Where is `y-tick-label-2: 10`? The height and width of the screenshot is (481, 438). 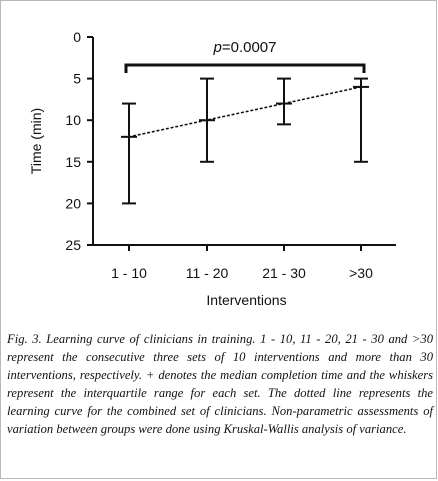
y-tick-label-2: 10 is located at coordinates (73, 120).